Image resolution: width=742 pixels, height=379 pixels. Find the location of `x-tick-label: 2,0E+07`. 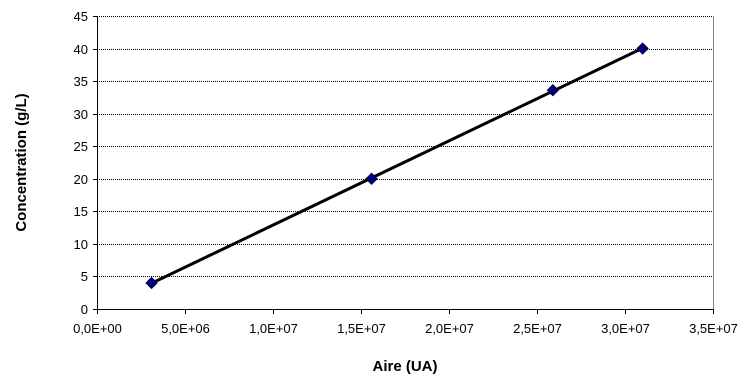

x-tick-label: 2,0E+07 is located at coordinates (449, 328).